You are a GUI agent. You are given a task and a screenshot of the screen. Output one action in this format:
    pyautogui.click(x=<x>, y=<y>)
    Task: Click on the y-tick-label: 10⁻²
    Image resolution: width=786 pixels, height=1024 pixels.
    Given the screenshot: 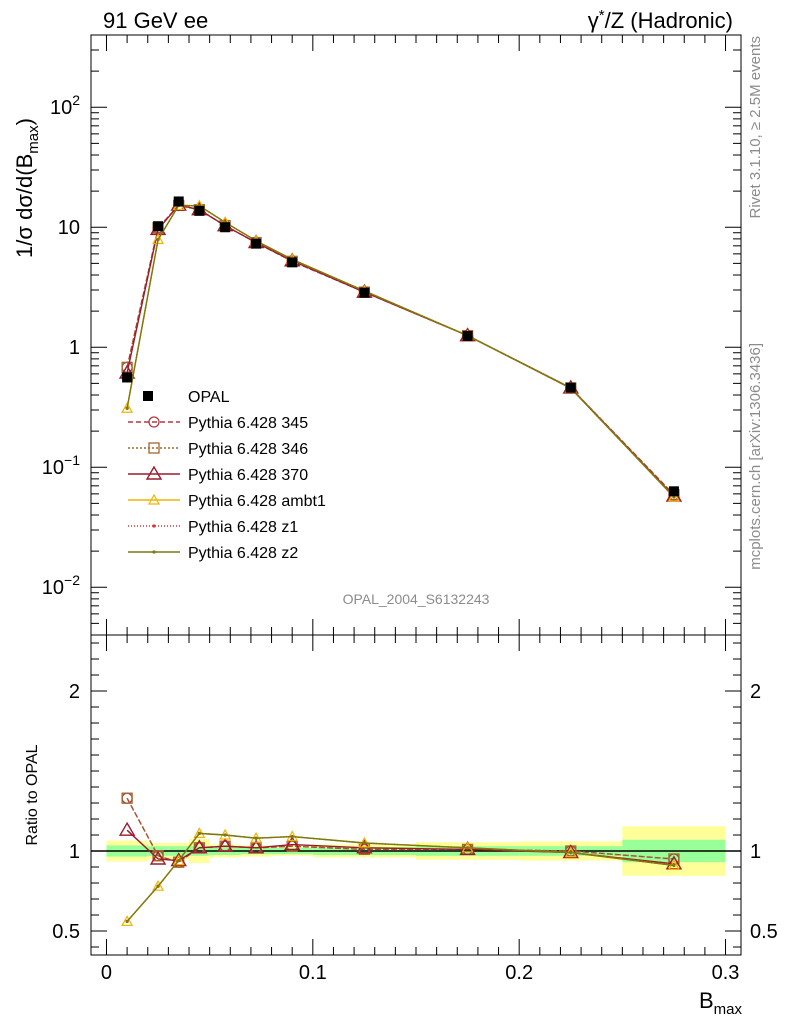 What is the action you would take?
    pyautogui.click(x=61, y=585)
    